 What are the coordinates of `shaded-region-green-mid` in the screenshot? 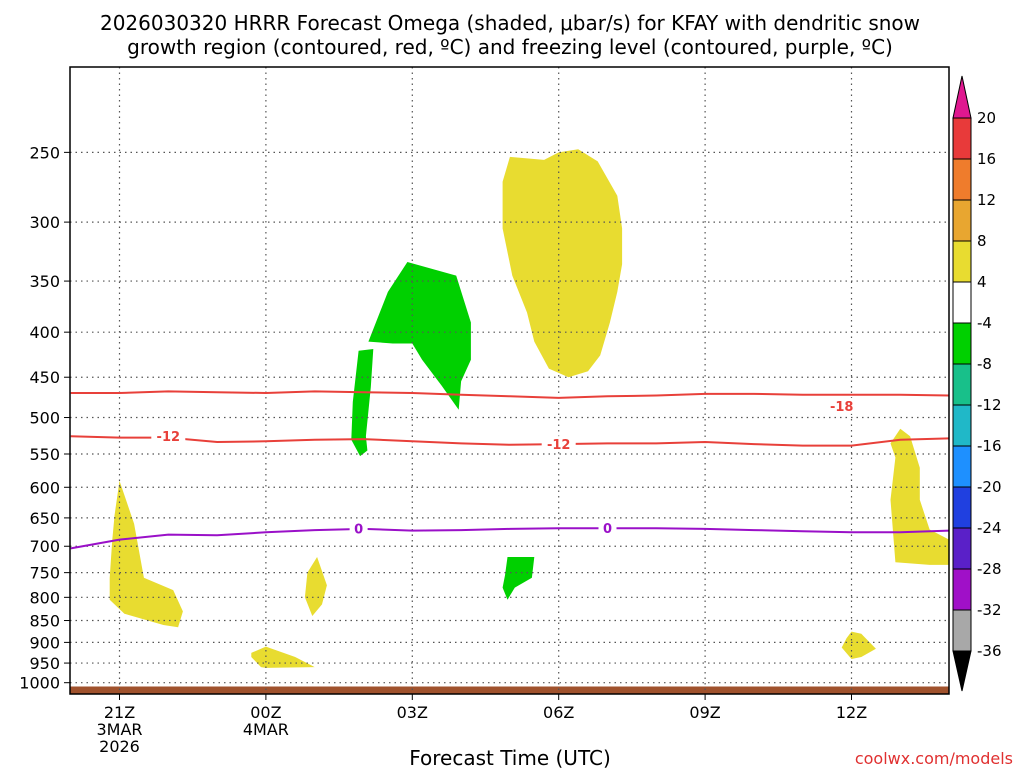 It's located at (419, 336).